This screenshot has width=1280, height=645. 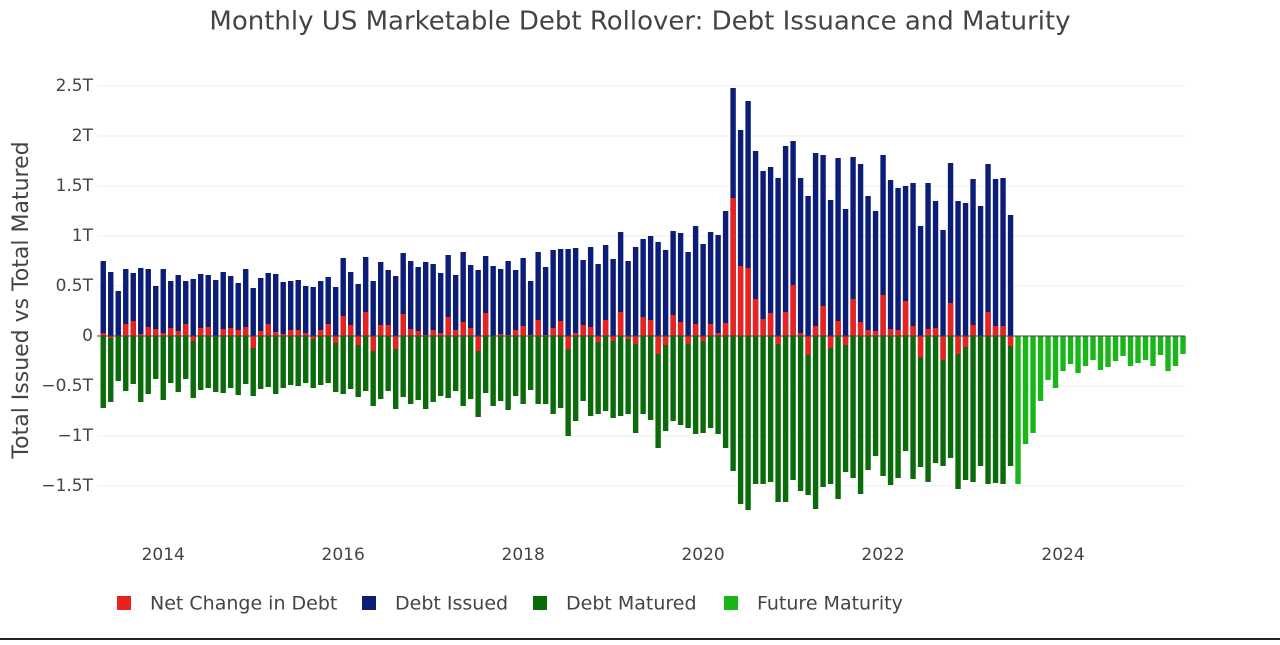 I want to click on legend-label: Net Change in Debt, so click(x=243, y=604).